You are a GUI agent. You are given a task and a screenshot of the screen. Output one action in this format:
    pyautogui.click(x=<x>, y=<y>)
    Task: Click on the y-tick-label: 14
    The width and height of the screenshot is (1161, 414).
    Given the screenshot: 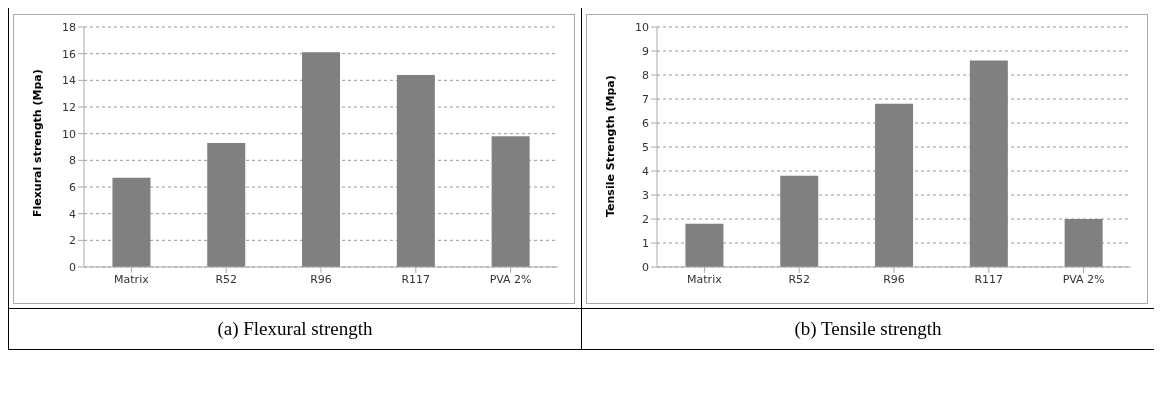 What is the action you would take?
    pyautogui.click(x=69, y=81)
    